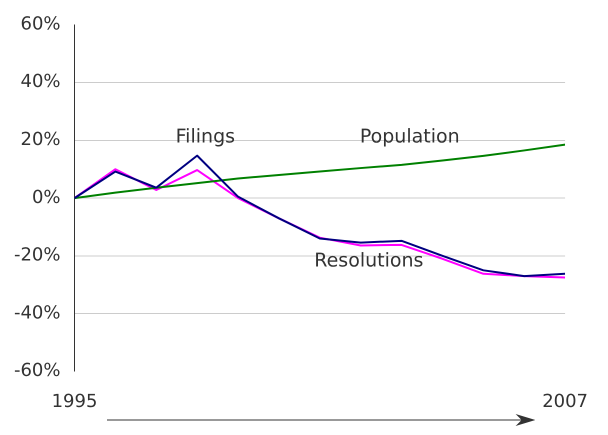 Image resolution: width=608 pixels, height=435 pixels. Describe the element at coordinates (40, 139) in the screenshot. I see `y-tick-label: 20%` at that location.